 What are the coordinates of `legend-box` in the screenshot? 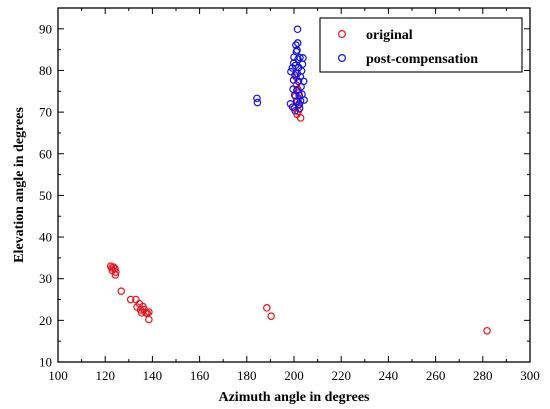 It's located at (421, 45).